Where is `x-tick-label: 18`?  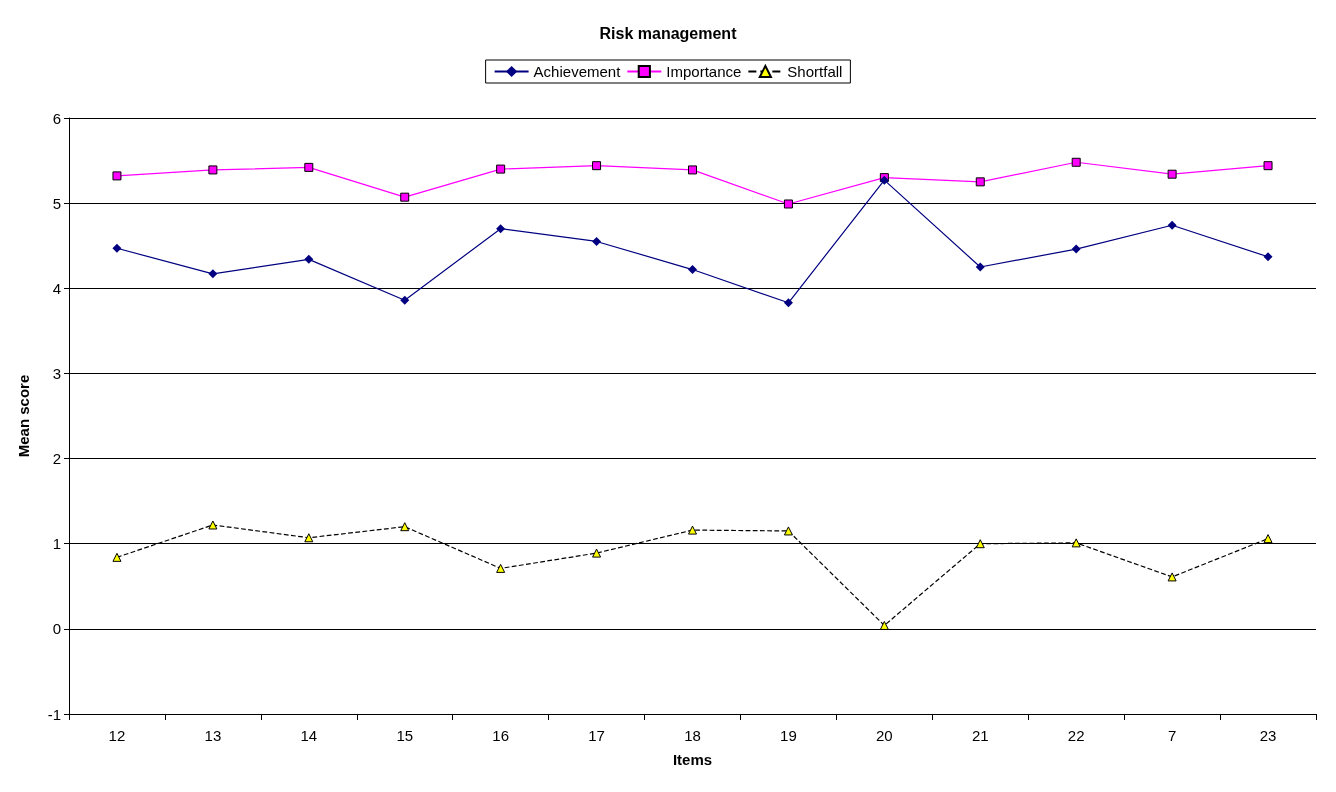 x-tick-label: 18 is located at coordinates (692, 735).